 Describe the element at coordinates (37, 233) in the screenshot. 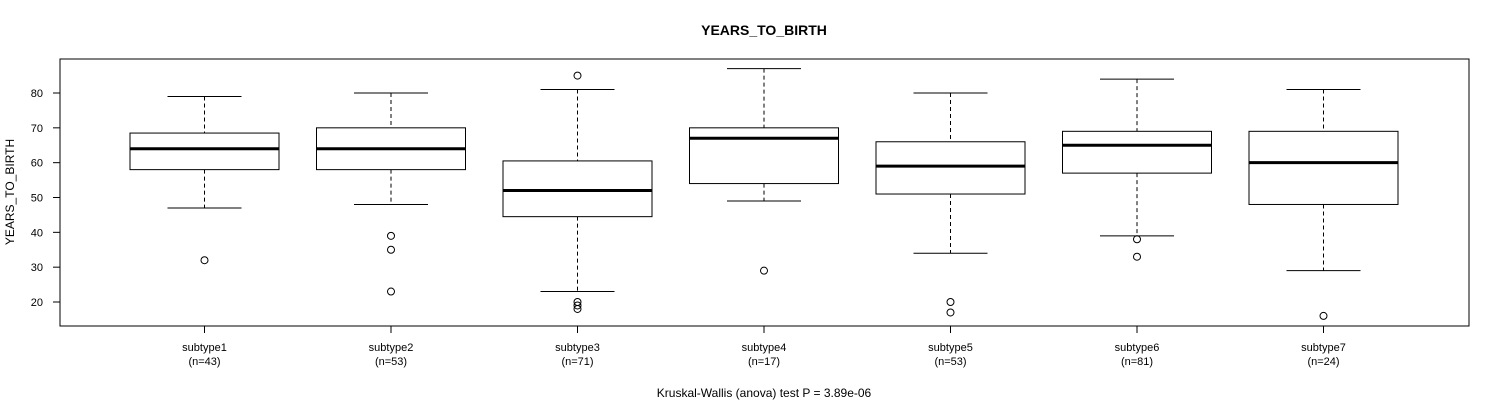

I see `y-tick-label: 40` at that location.